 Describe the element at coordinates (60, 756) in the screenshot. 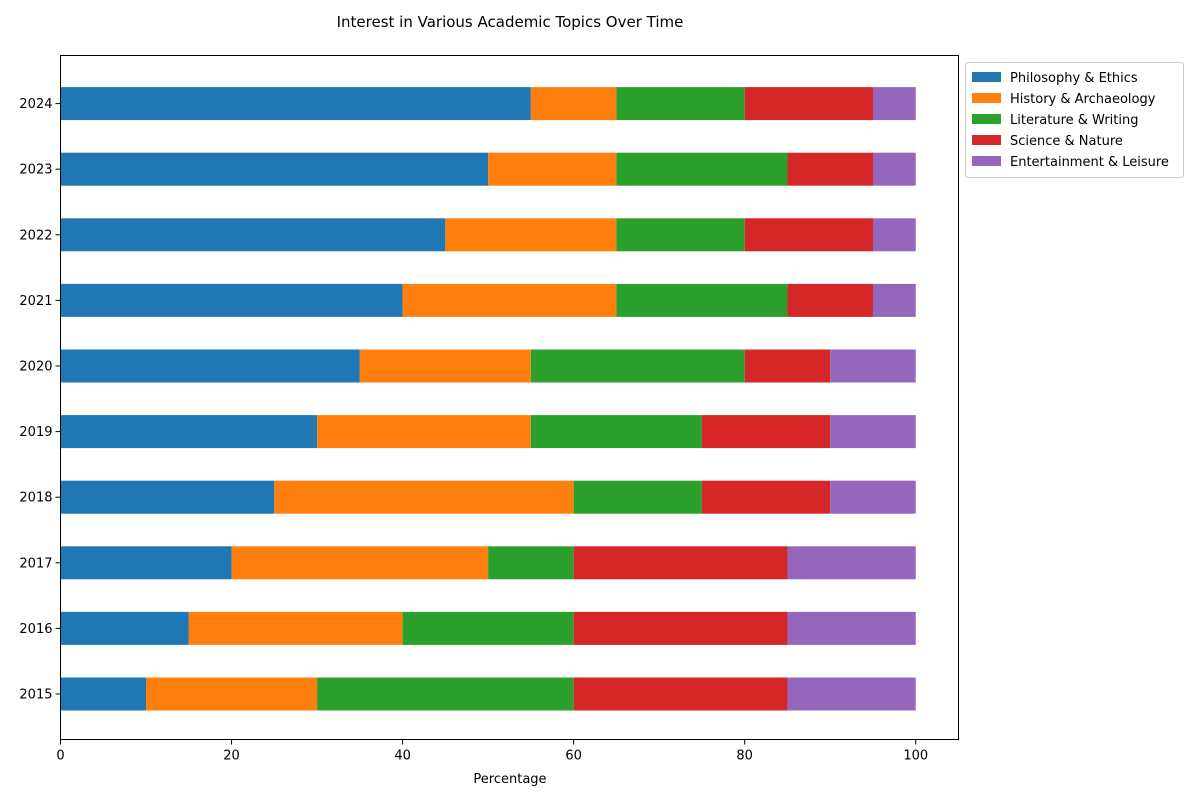

I see `x-tick-label: 0` at that location.